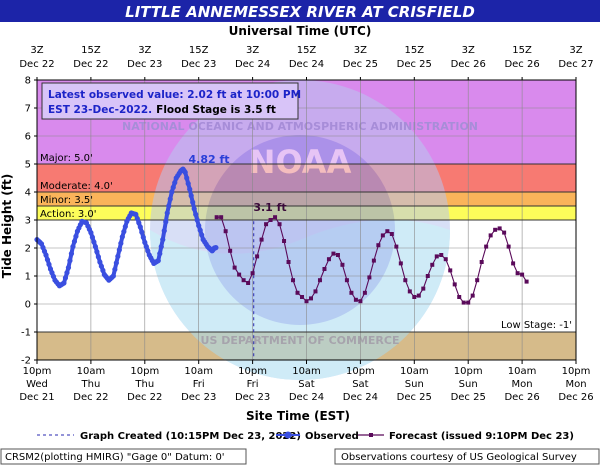 The width and height of the screenshot is (600, 469). I want to click on y-tick-label: 7, so click(28, 109).